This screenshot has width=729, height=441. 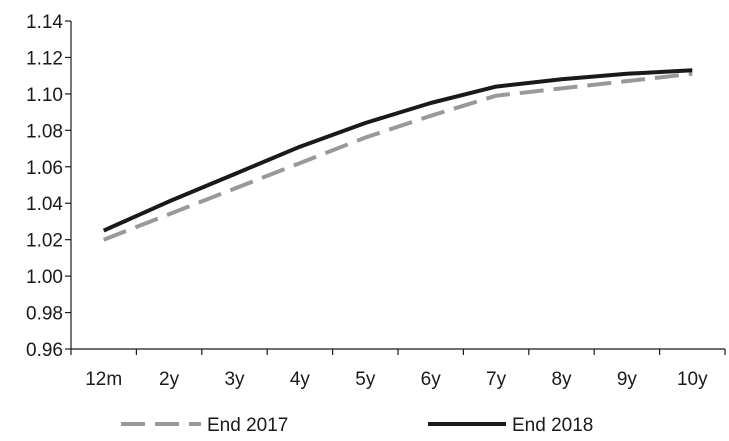 I want to click on x-tick-label: 7y, so click(x=496, y=379).